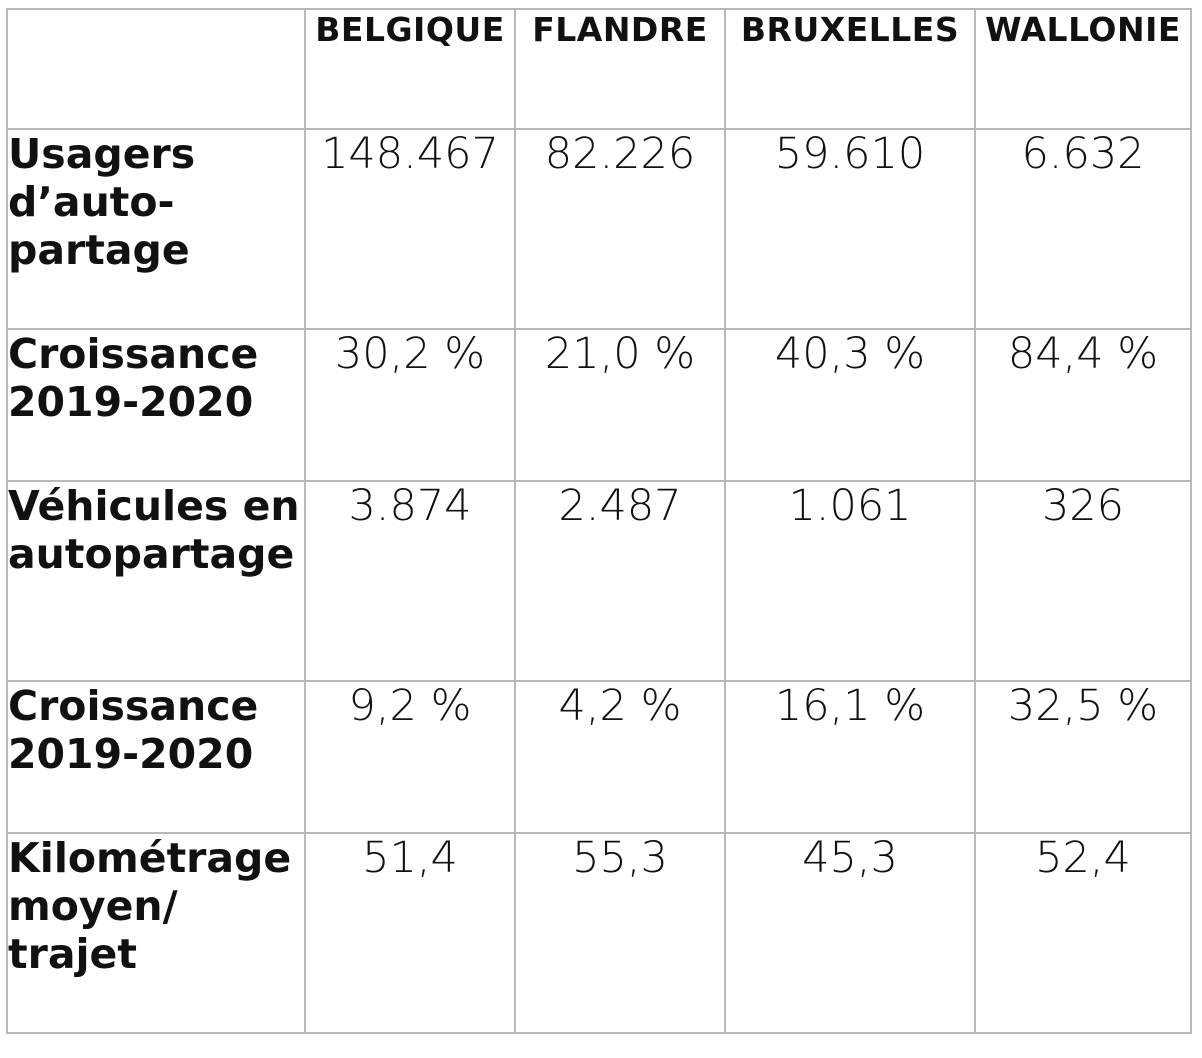 This screenshot has width=1202, height=1058. I want to click on table-cell: 9,2 %, so click(410, 757).